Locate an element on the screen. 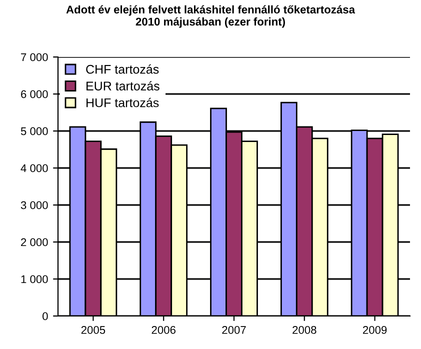  x-tick-label: 2007 is located at coordinates (234, 330).